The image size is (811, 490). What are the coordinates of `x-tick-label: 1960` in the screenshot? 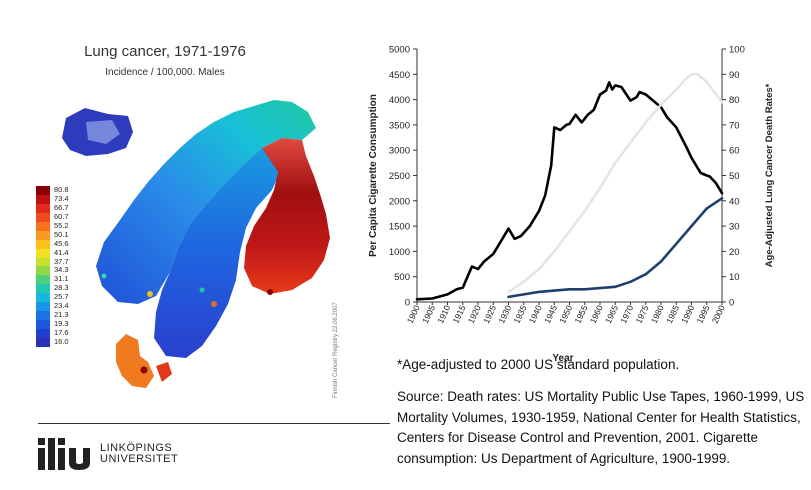 It's located at (596, 314).